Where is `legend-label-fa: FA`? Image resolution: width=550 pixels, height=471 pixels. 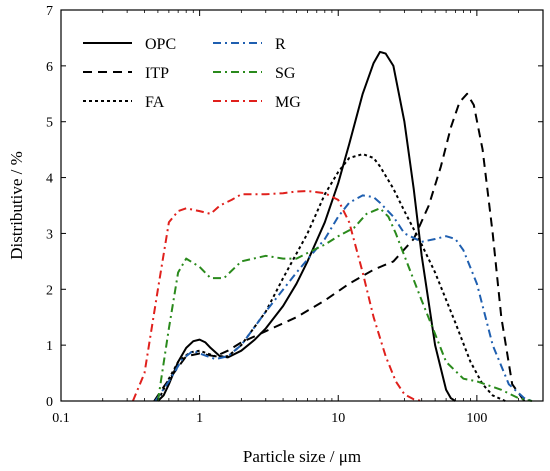
legend-label-fa: FA is located at coordinates (155, 102).